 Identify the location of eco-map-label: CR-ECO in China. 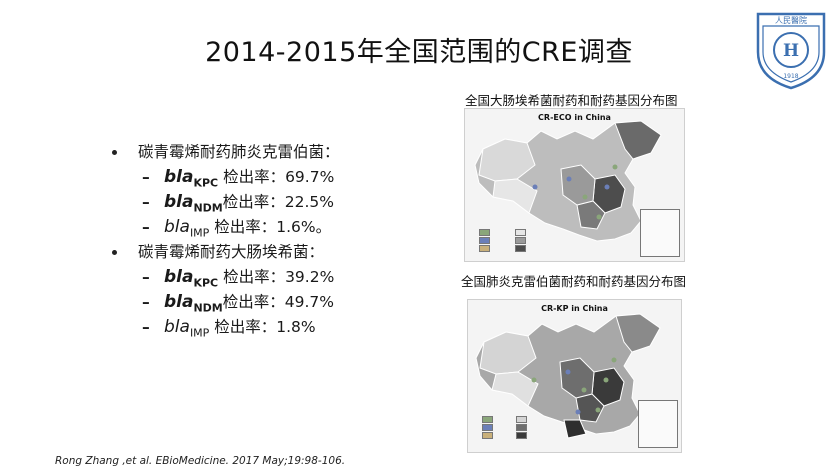
(574, 117).